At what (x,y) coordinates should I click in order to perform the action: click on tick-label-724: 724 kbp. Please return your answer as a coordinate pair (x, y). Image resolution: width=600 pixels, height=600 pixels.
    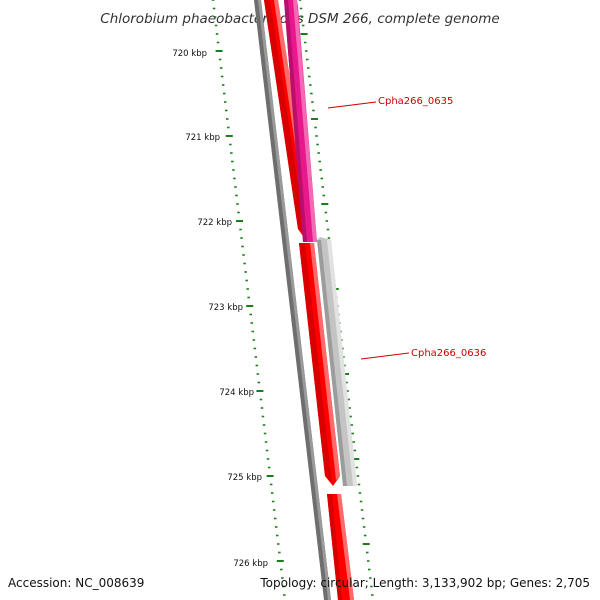
    Looking at the image, I should click on (236, 393).